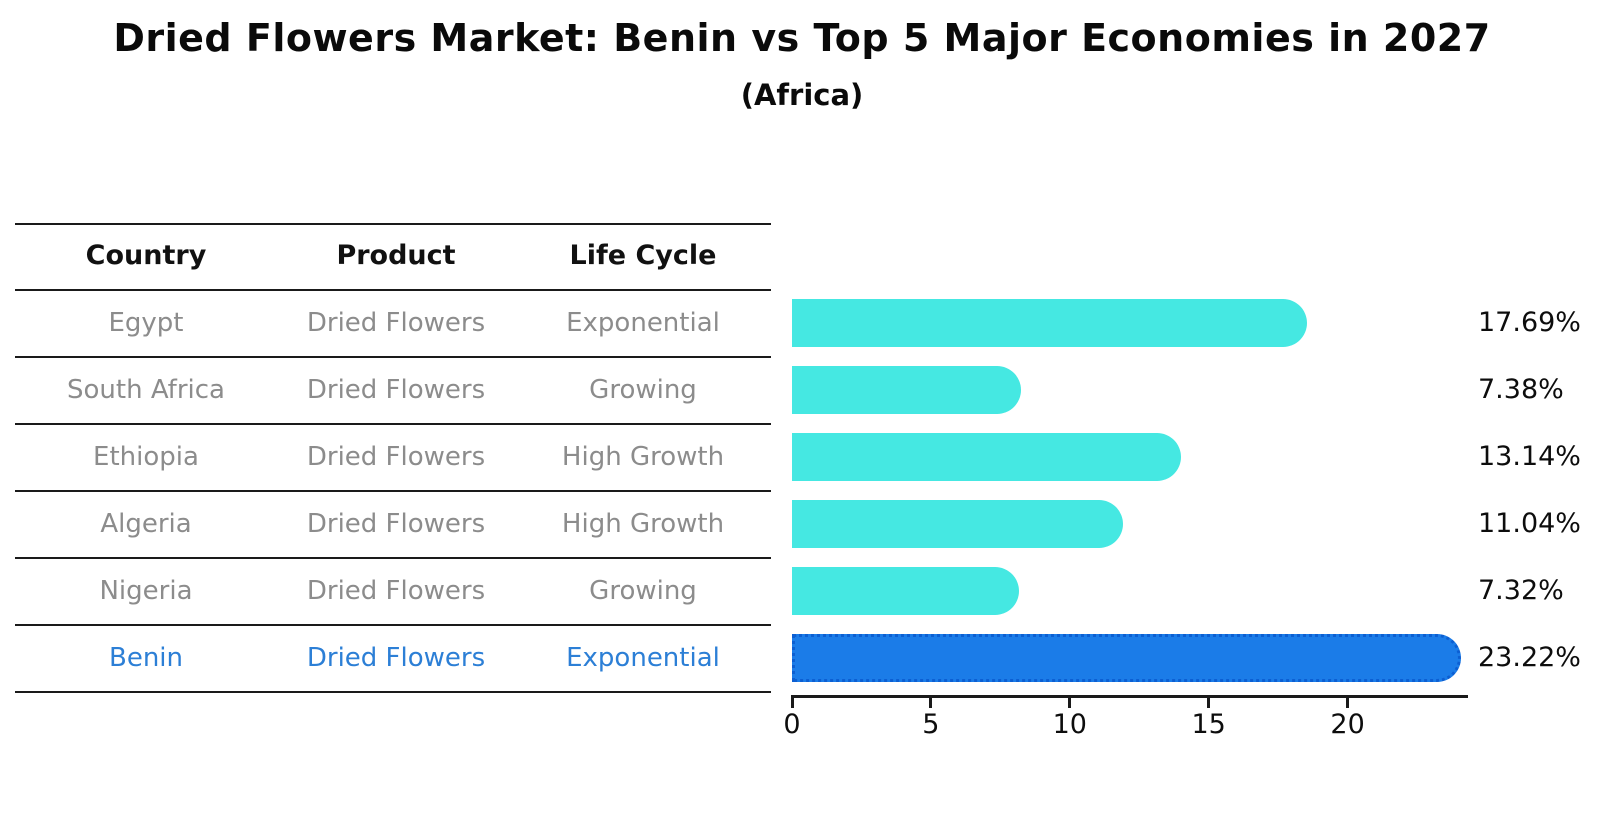 This screenshot has width=1604, height=823. I want to click on table-cell-product-algeria: Dried Flowers, so click(396, 523).